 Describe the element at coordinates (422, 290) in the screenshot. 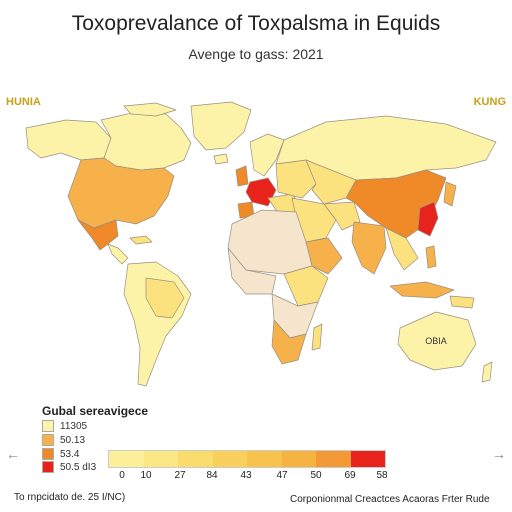

I see `region-indonesia` at that location.